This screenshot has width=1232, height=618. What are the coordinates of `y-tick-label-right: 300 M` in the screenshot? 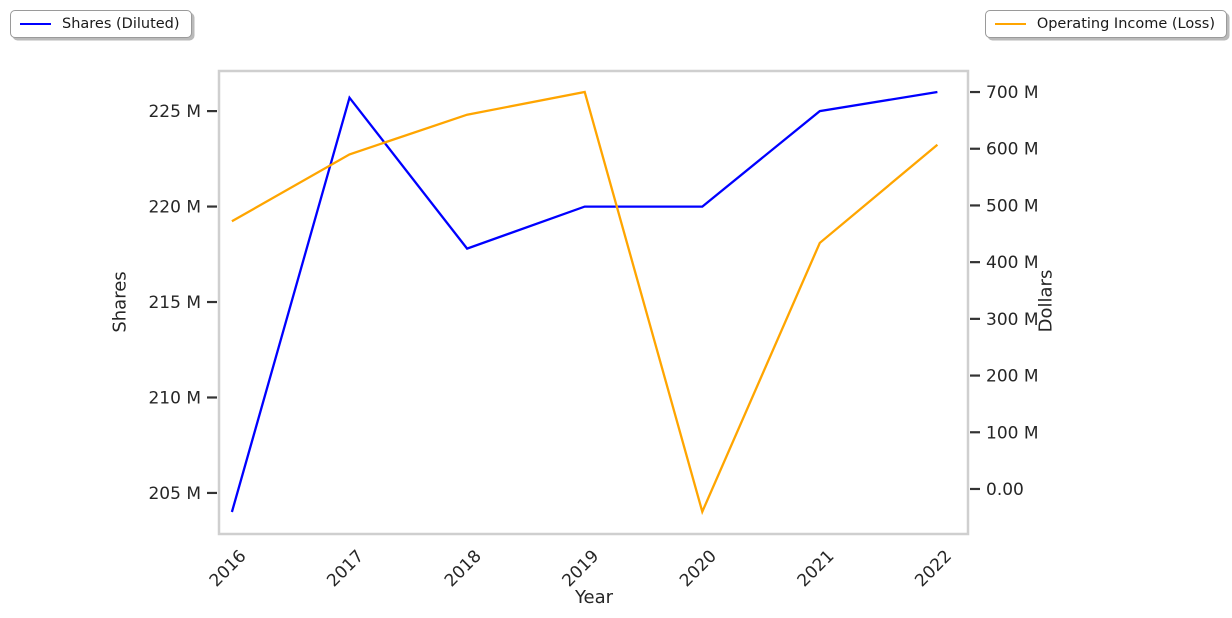 It's located at (1012, 320).